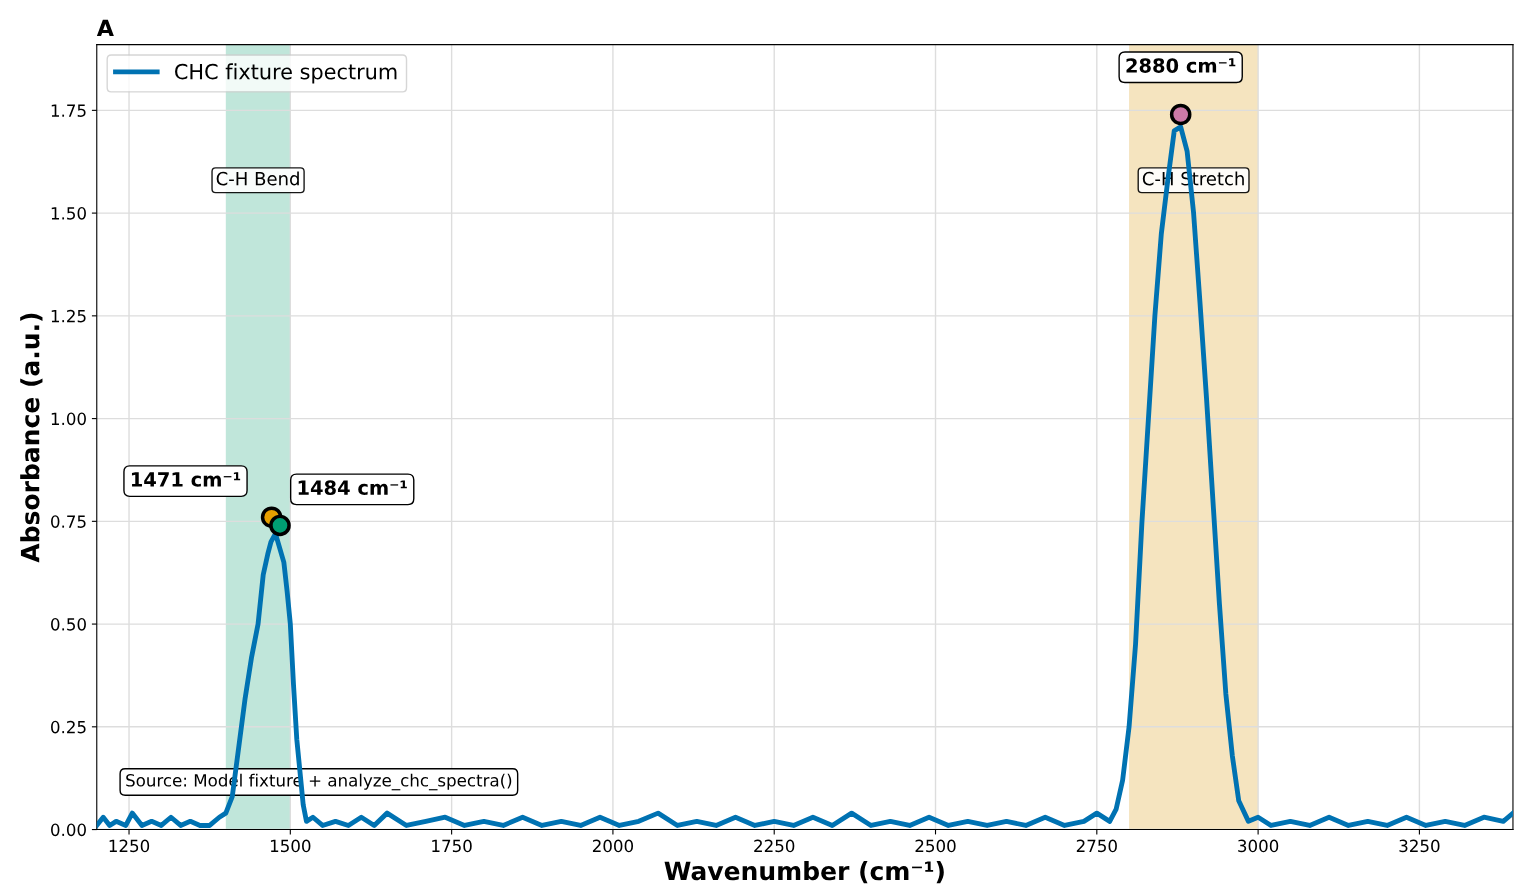 The width and height of the screenshot is (1536, 892). Describe the element at coordinates (68, 213) in the screenshot. I see `y-tick-label: 1.50` at that location.